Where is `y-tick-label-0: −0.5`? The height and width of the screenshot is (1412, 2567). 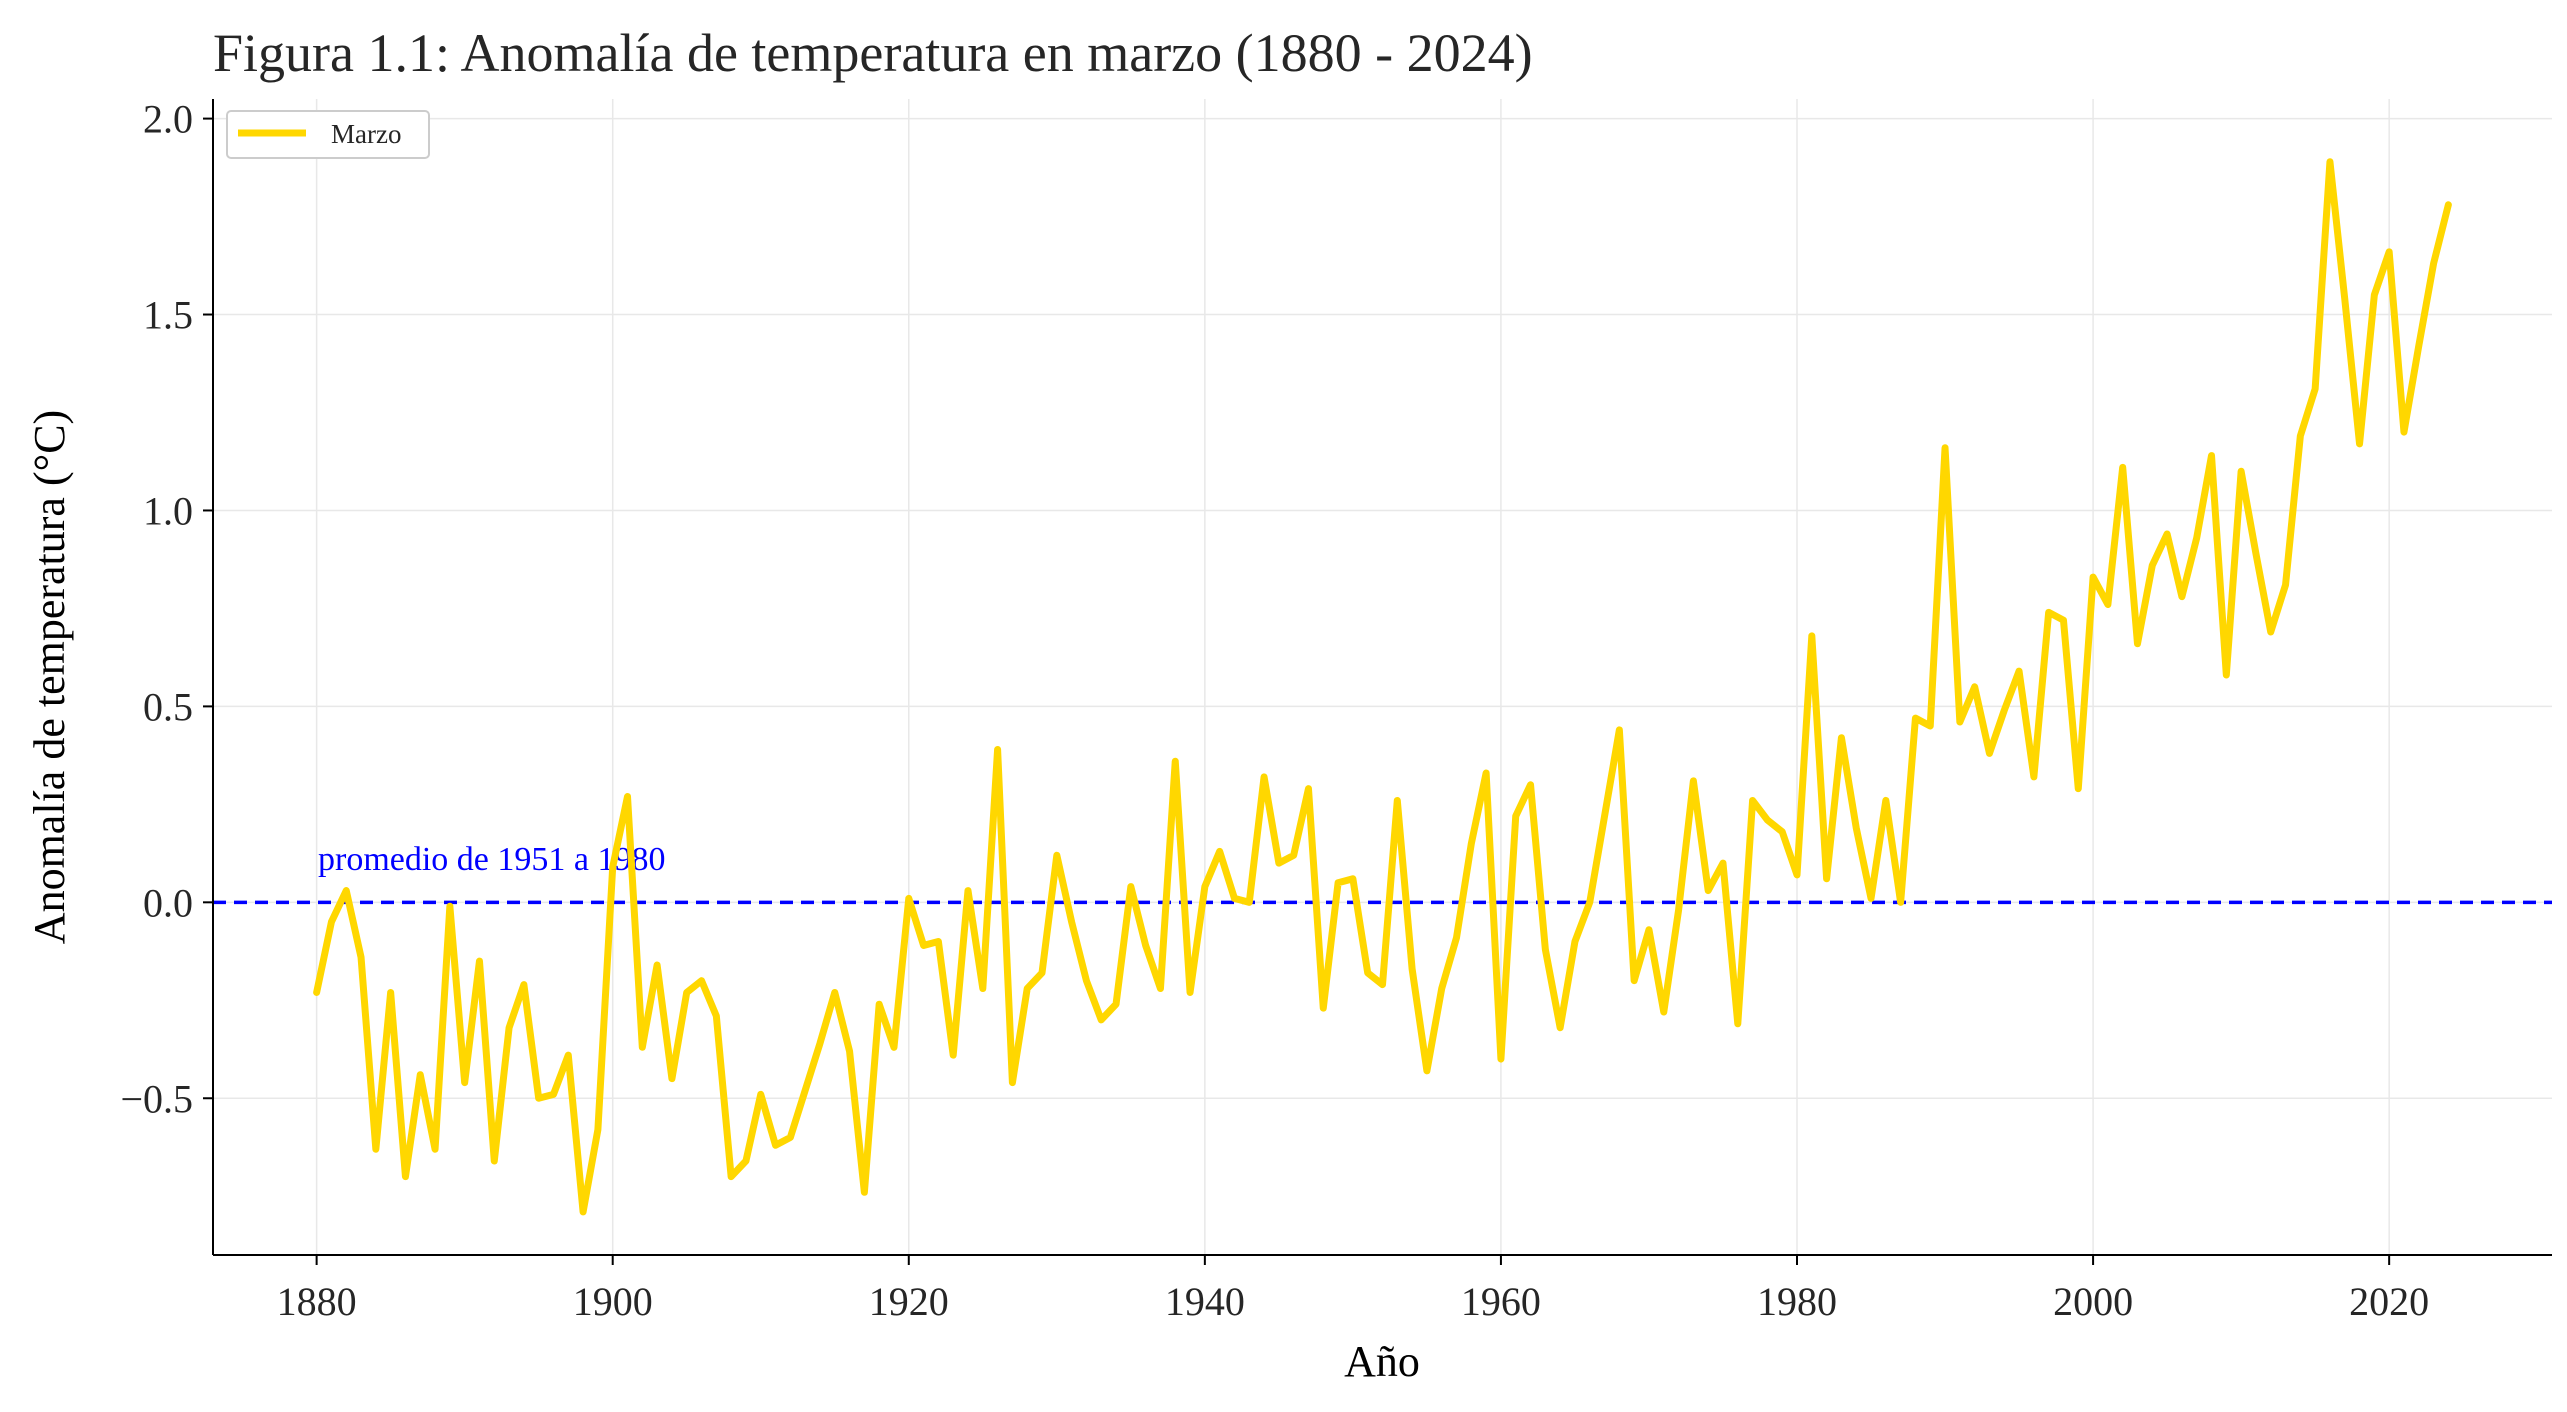
y-tick-label-0: −0.5 is located at coordinates (156, 1098).